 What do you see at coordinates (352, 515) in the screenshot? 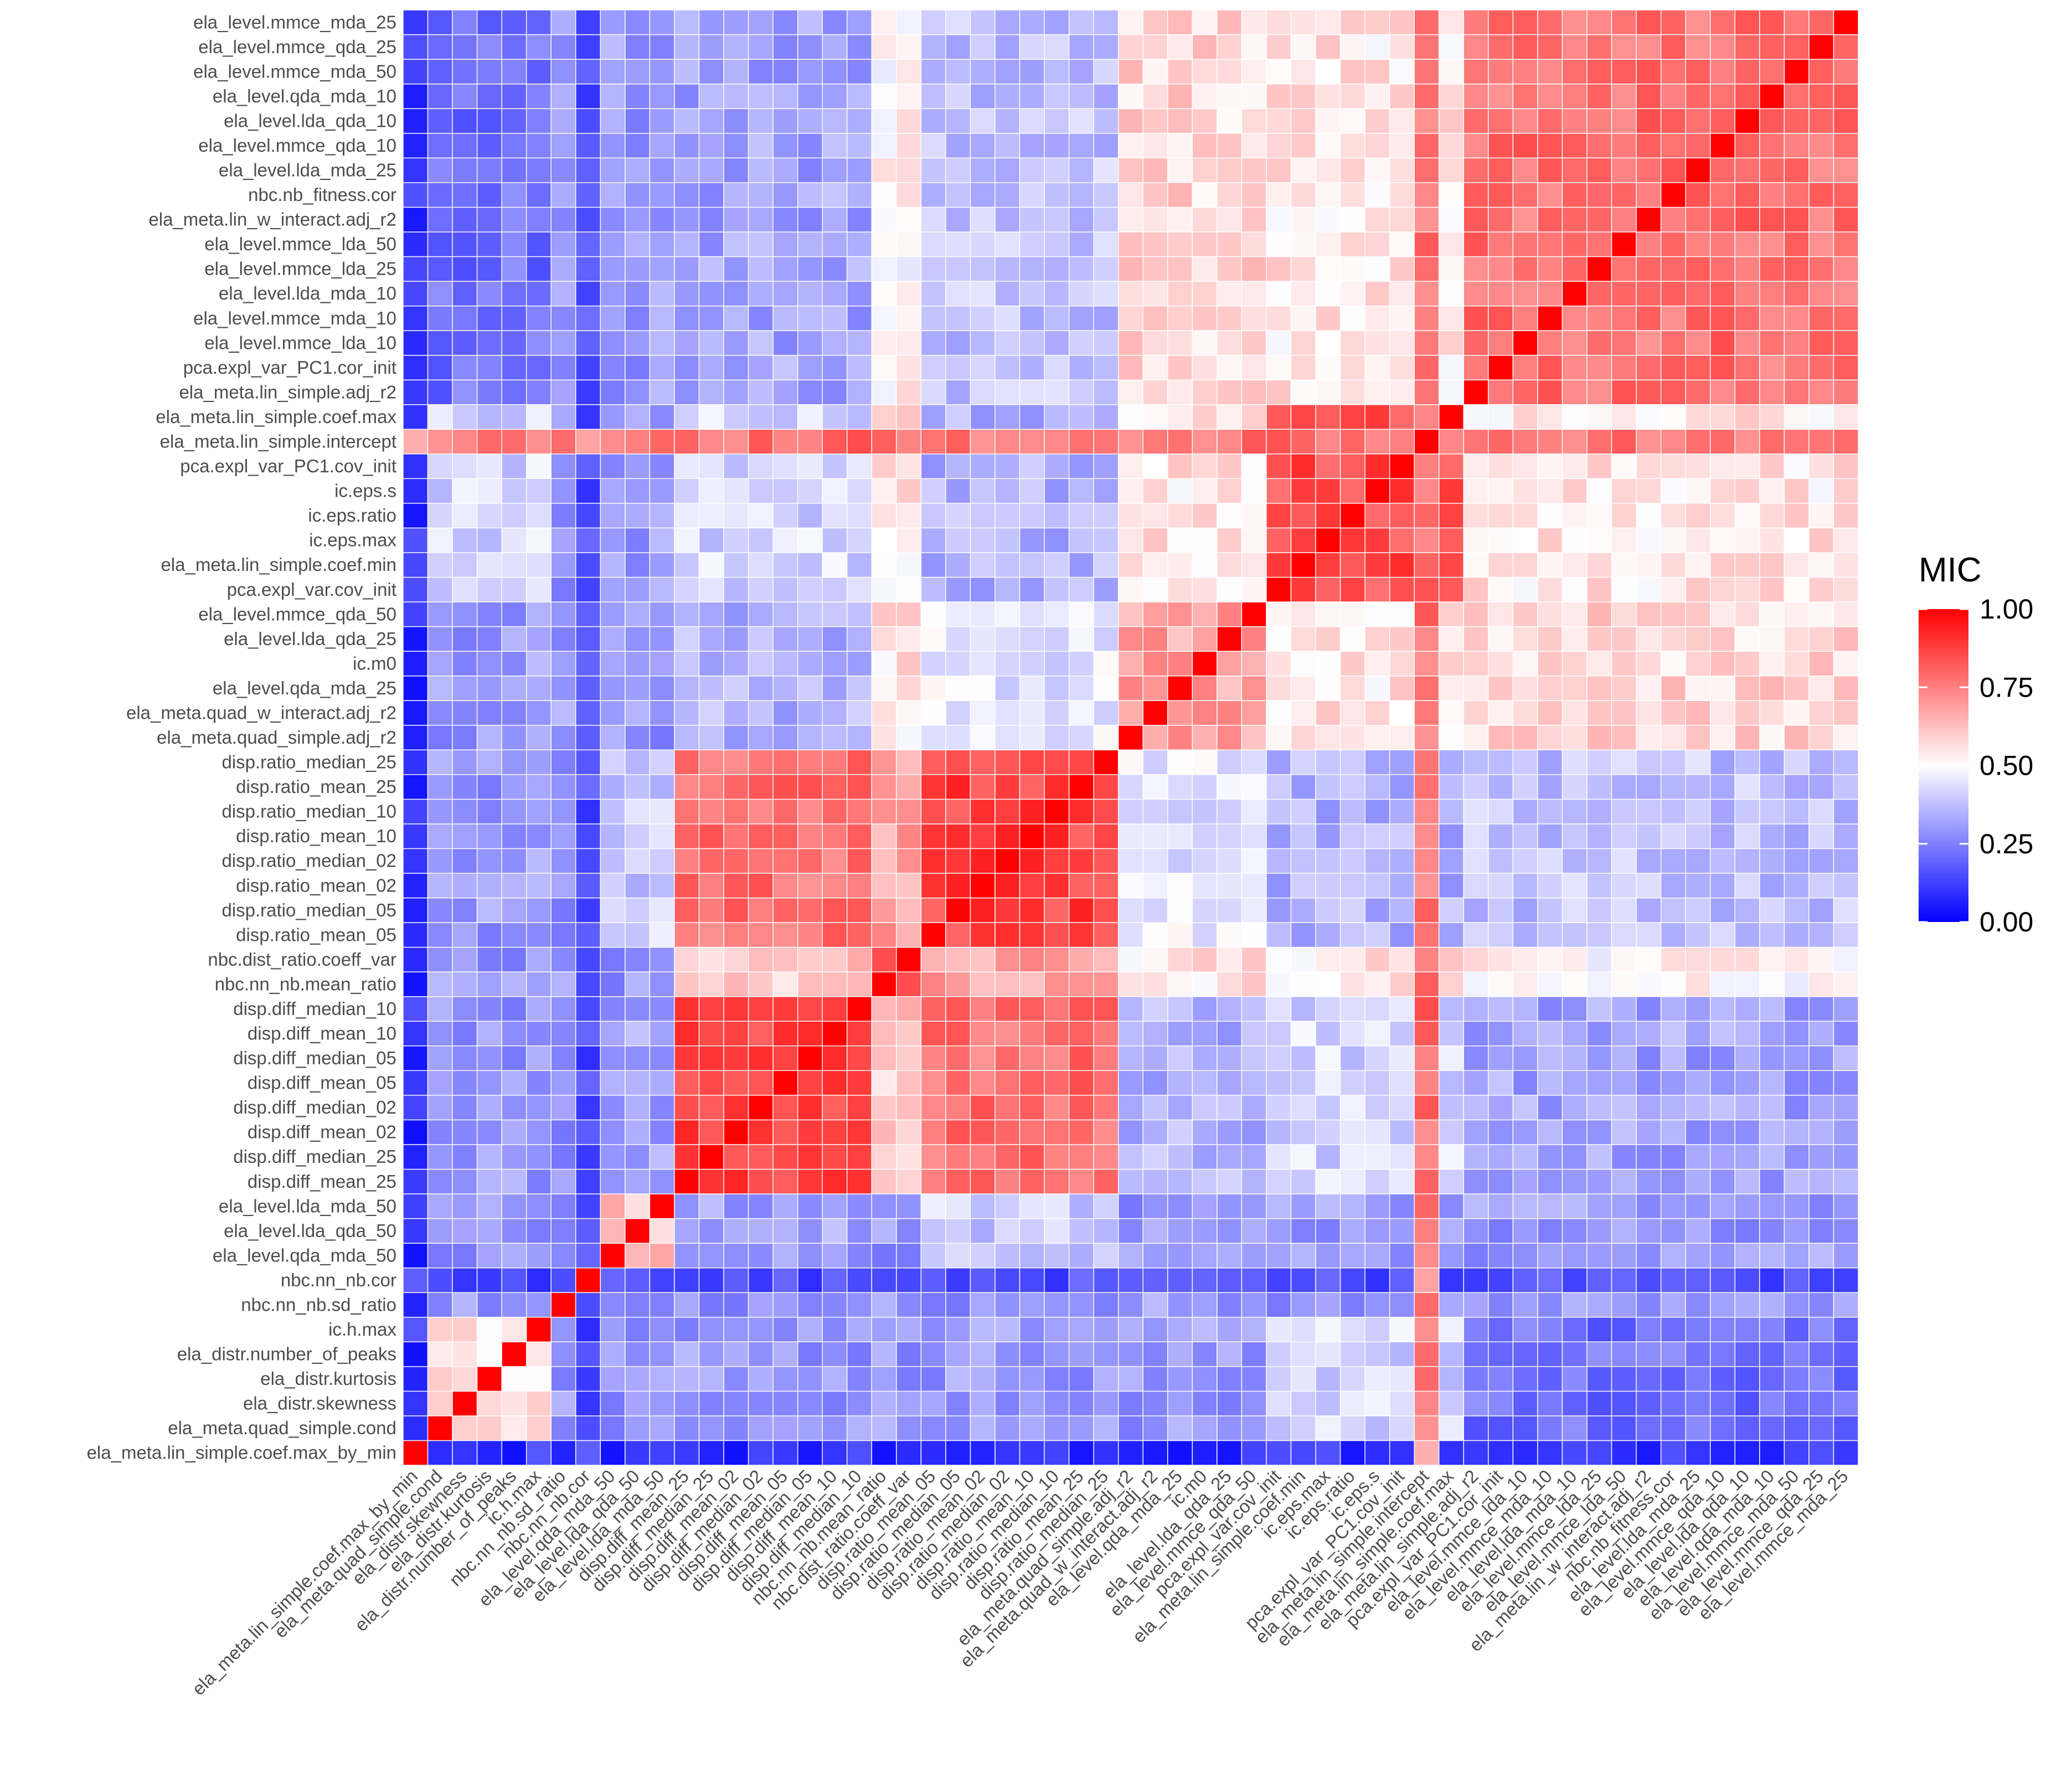
I see `y-tick-label: ic.eps.ratio` at bounding box center [352, 515].